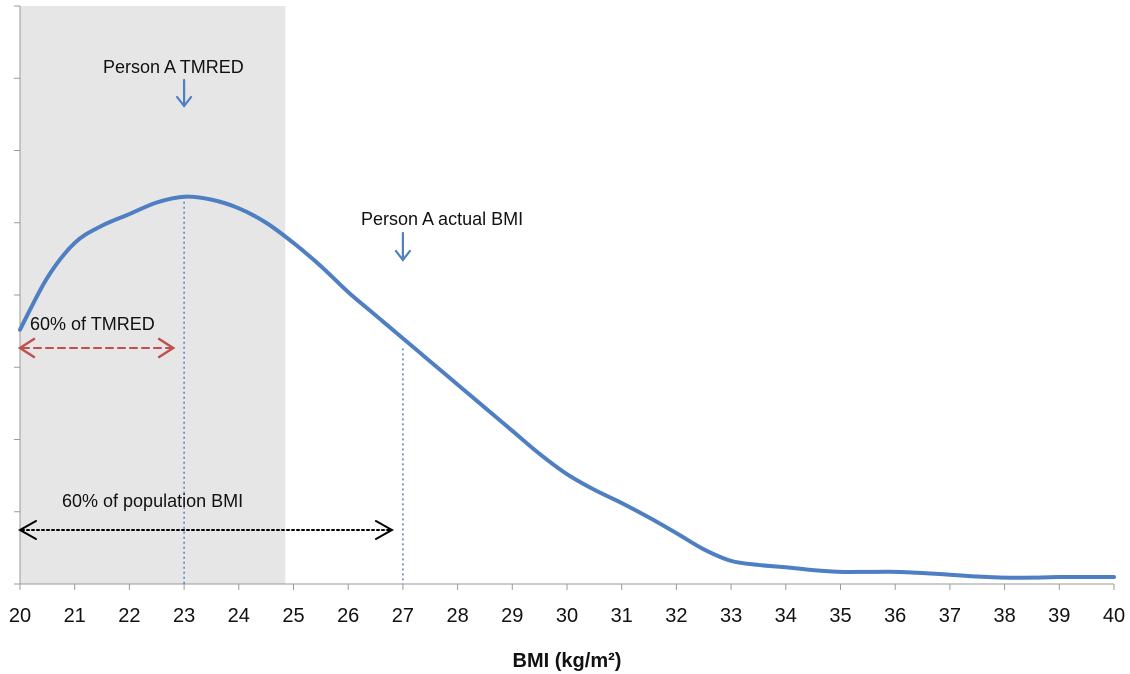  I want to click on x-tick-label: 26, so click(348, 616).